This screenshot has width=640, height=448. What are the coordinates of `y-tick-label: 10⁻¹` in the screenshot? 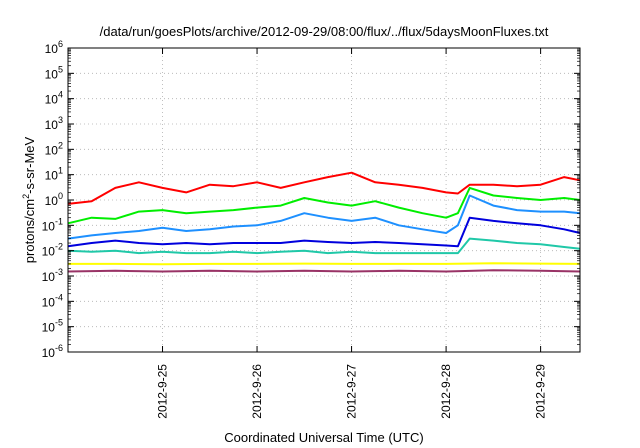 It's located at (52, 224).